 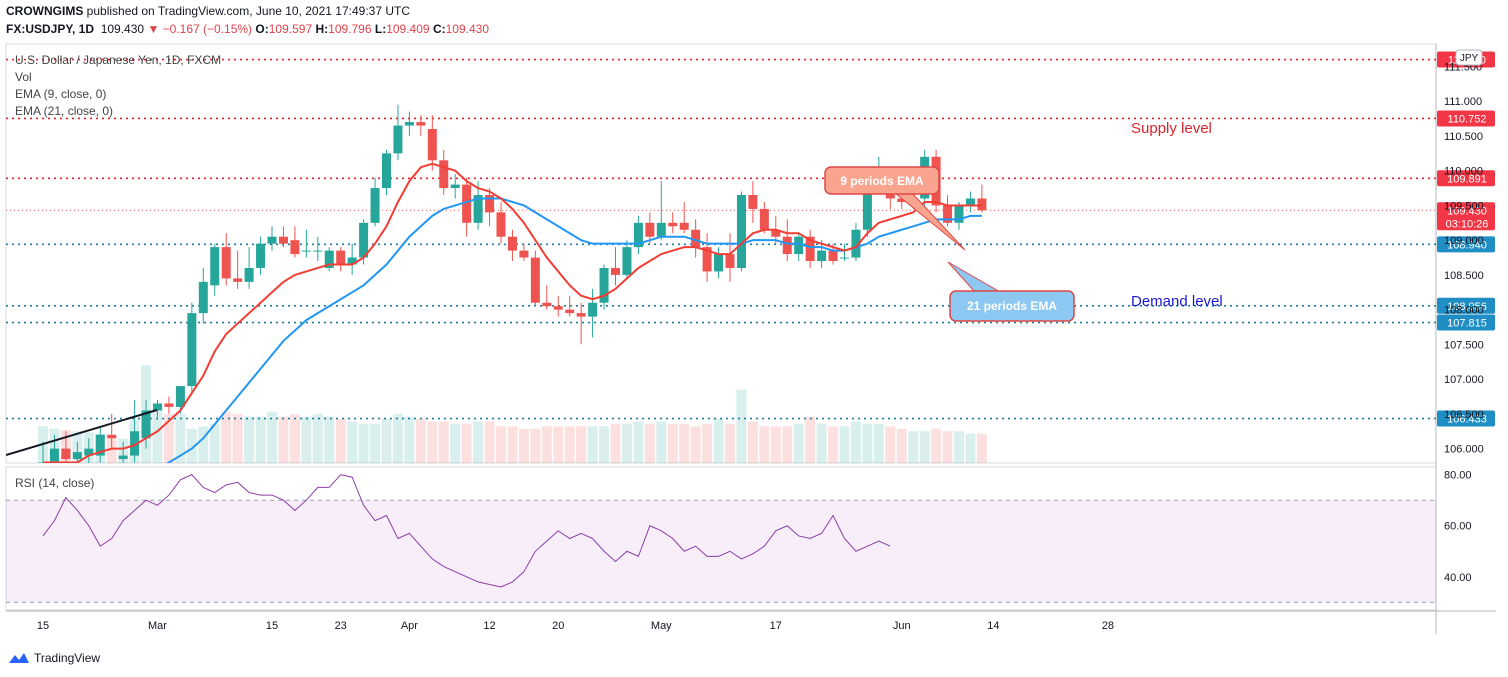 What do you see at coordinates (1466, 118) in the screenshot?
I see `price-tag` at bounding box center [1466, 118].